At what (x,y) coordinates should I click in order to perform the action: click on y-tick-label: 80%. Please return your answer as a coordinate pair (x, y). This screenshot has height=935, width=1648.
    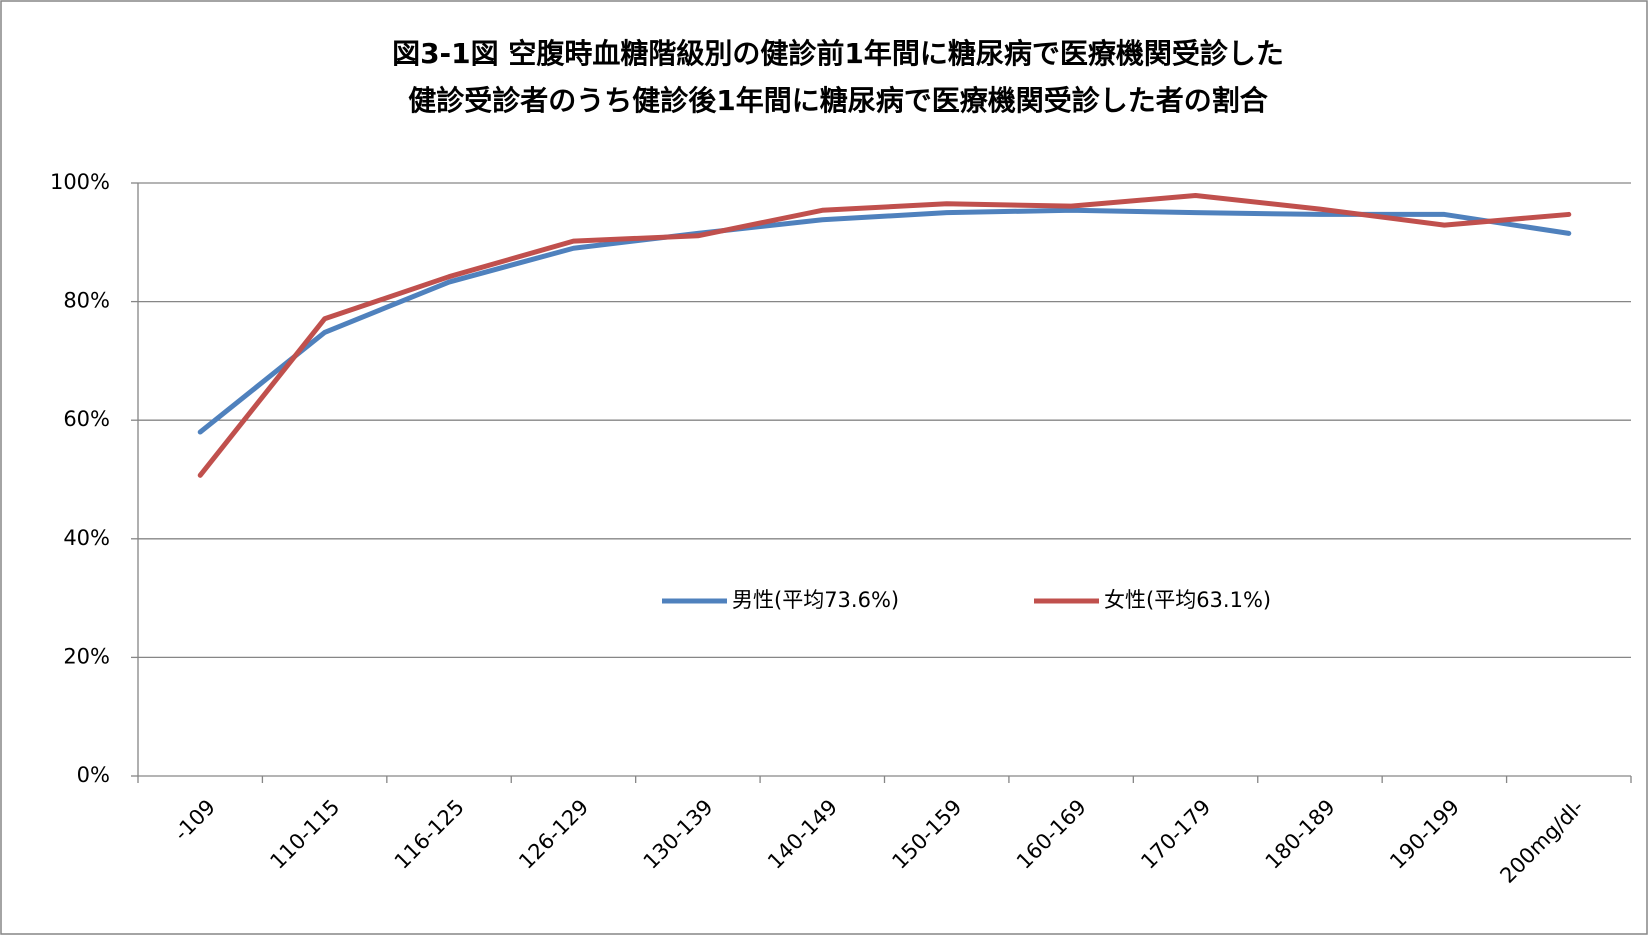
    Looking at the image, I should click on (86, 301).